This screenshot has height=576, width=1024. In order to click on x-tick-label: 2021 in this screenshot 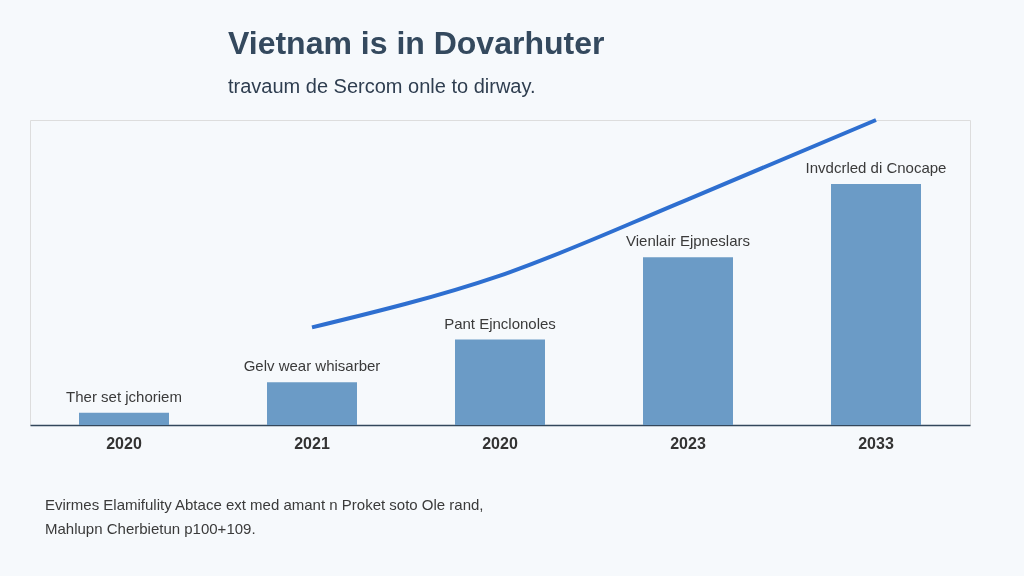, I will do `click(312, 443)`.